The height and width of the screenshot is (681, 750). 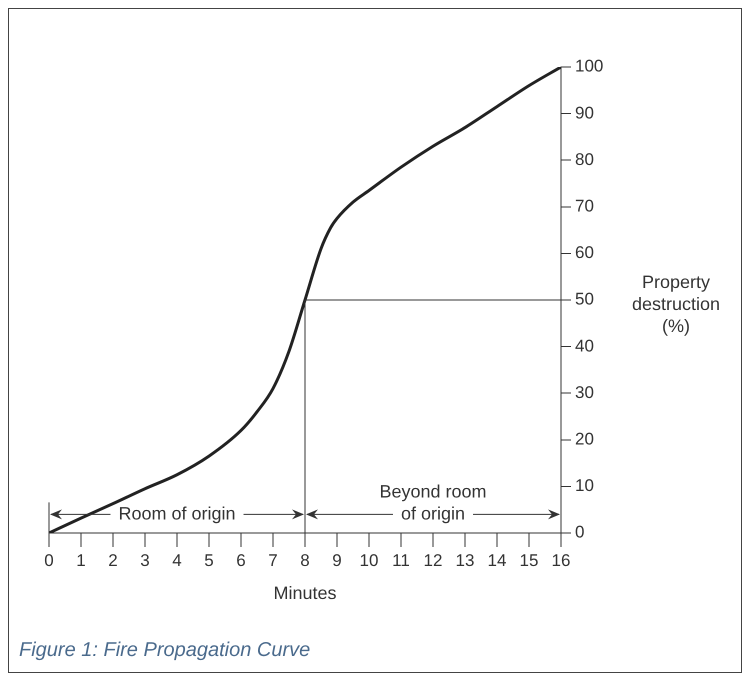 I want to click on x-tick-label: 3, so click(x=145, y=560).